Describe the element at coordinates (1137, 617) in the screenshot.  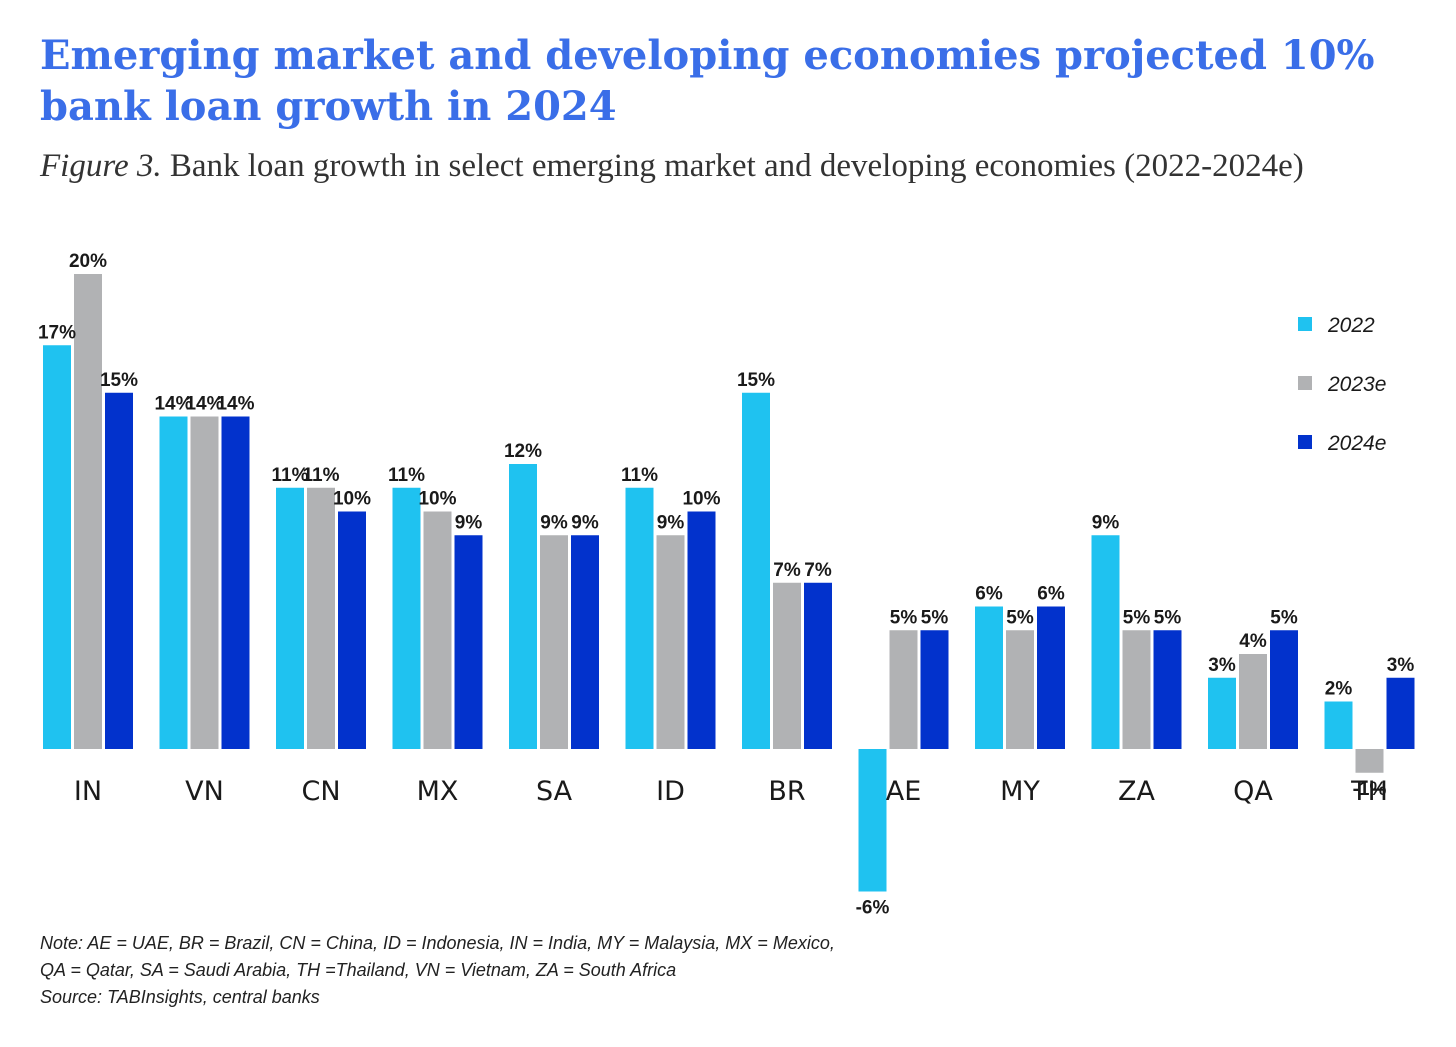
I see `value-label-za-2023e: 5%` at that location.